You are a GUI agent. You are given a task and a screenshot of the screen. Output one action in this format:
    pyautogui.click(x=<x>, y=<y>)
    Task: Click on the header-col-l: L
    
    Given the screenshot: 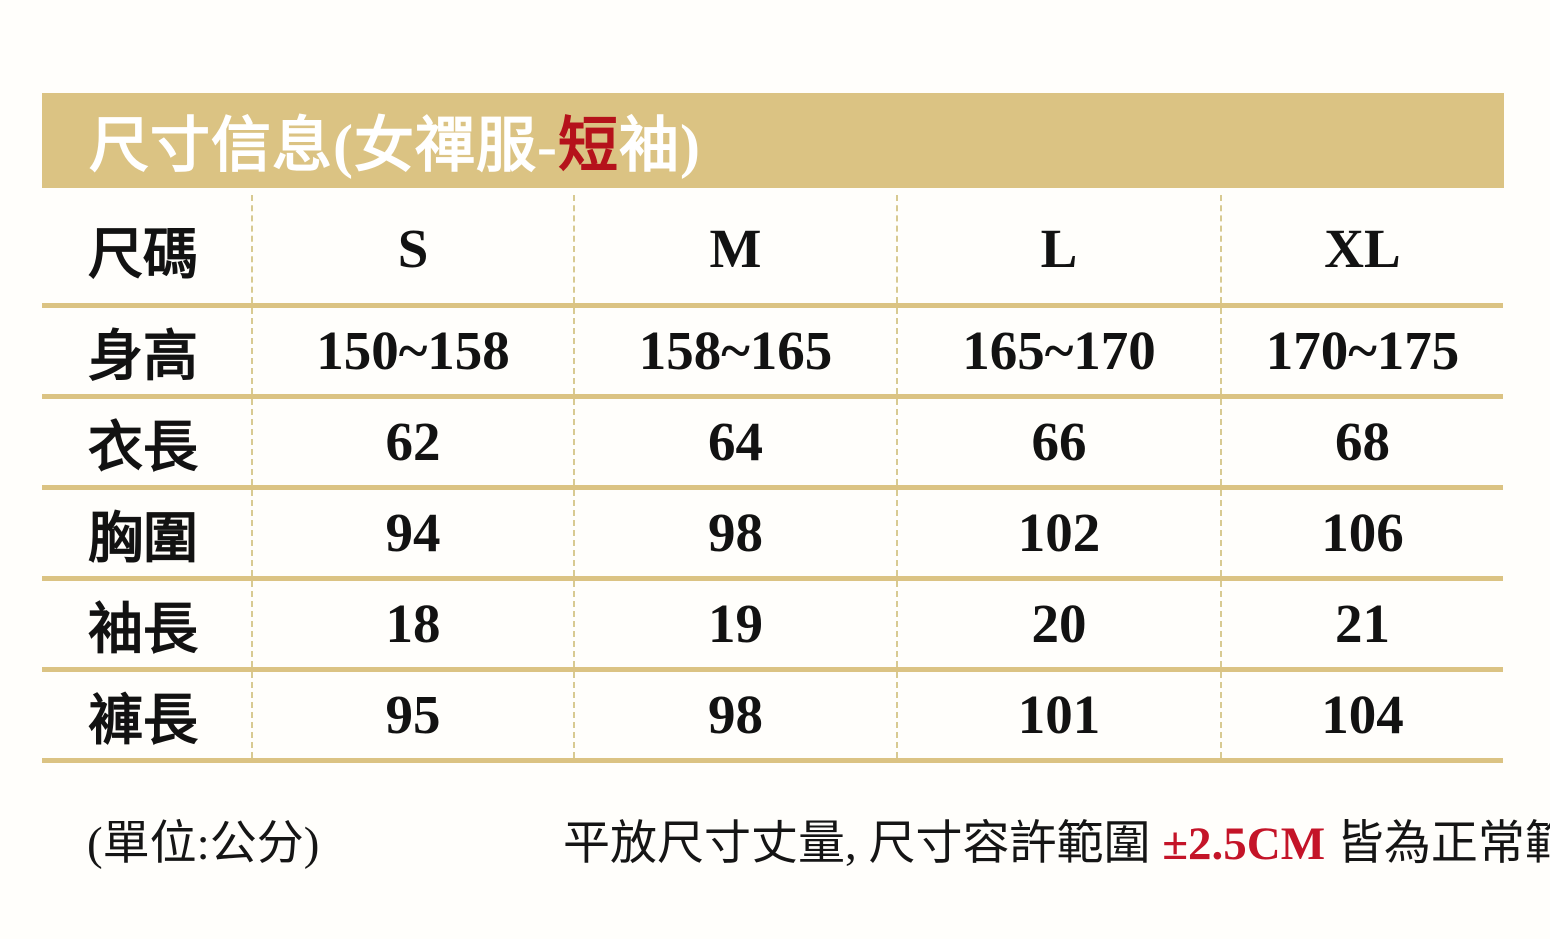 What is the action you would take?
    pyautogui.click(x=1058, y=250)
    